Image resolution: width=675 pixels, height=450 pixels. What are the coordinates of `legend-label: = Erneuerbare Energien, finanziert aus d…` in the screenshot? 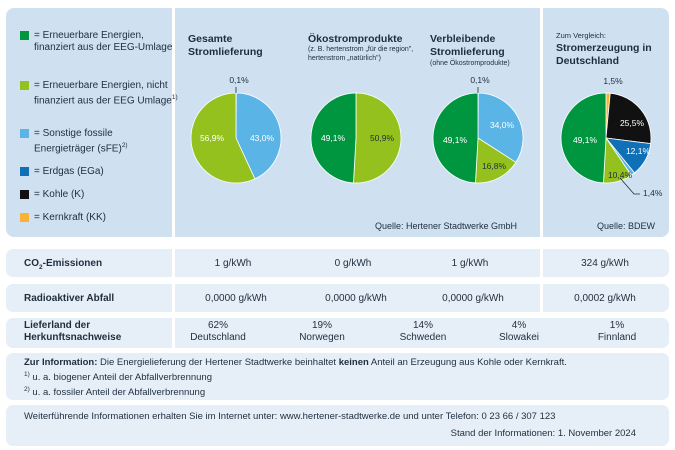 It's located at (103, 41).